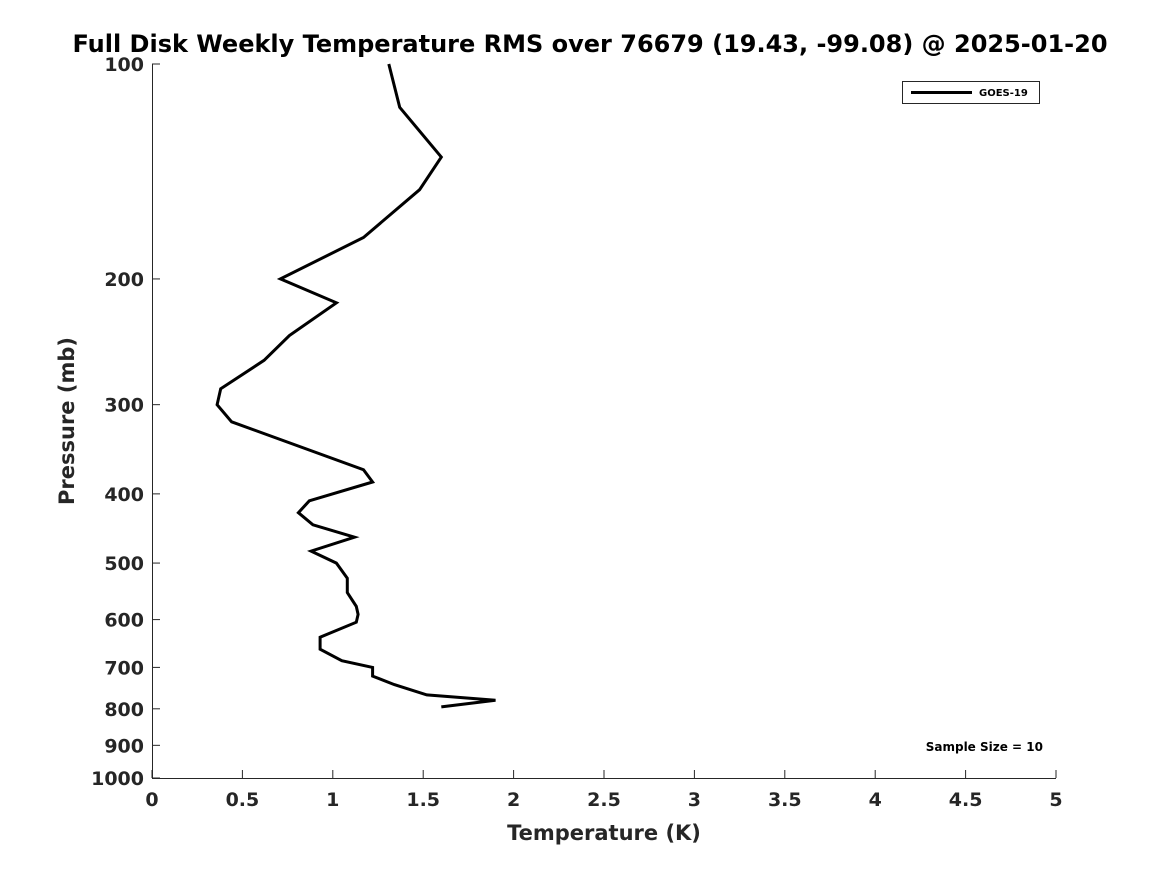  I want to click on y-ticks: 100 200 300 400 500 600 700 800 900 1000, so click(125, 422).